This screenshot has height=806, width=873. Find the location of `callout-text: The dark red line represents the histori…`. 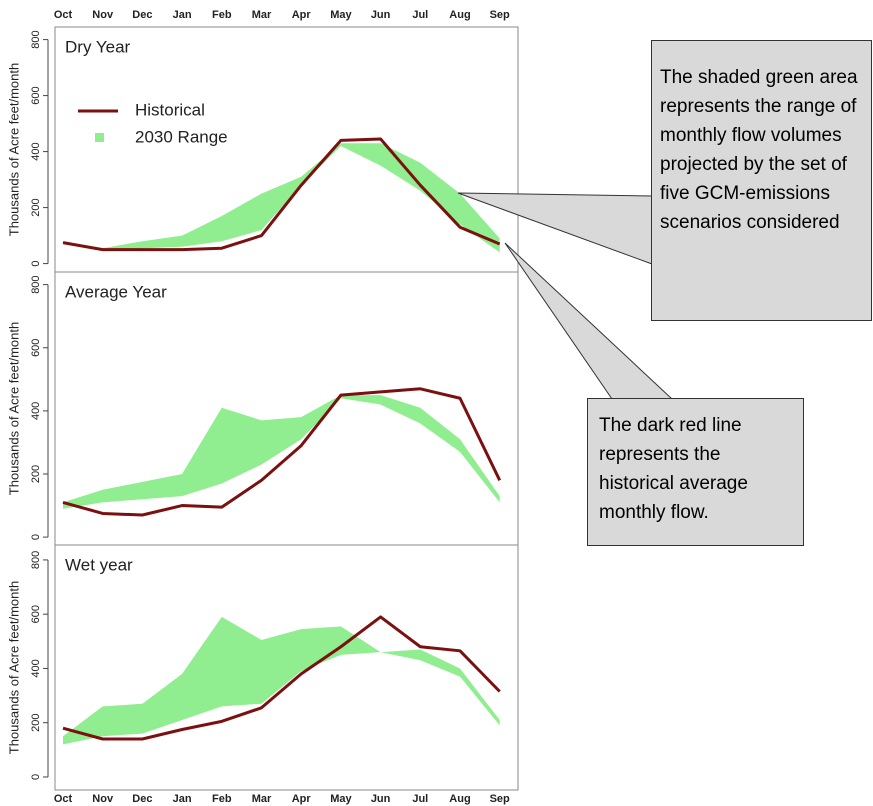

callout-text: The dark red line represents the histori… is located at coordinates (695, 472).